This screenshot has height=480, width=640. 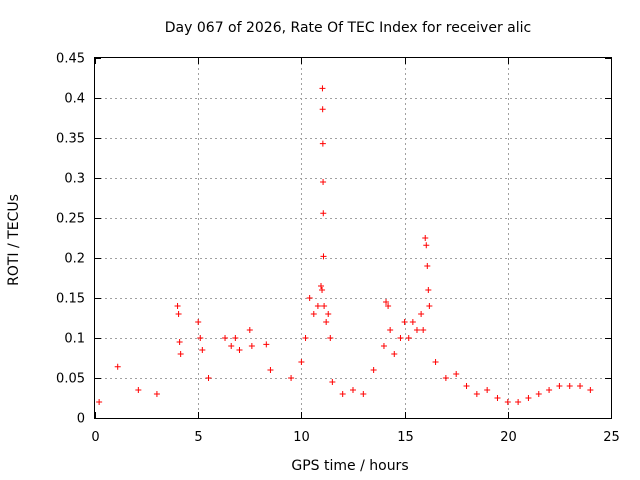 I want to click on x-tick-label: 20, so click(x=508, y=437).